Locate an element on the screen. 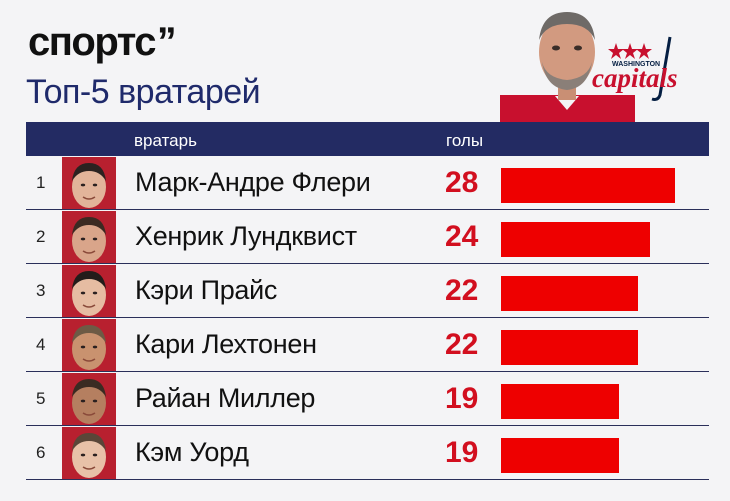 The width and height of the screenshot is (730, 501). goals-value: 28 is located at coordinates (462, 182).